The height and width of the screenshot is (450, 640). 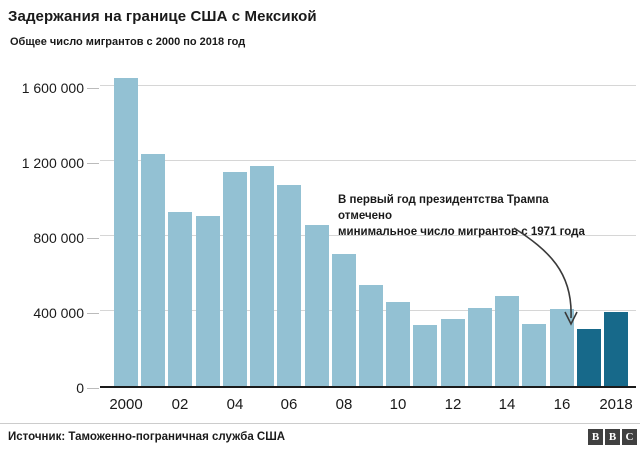 I want to click on x-label-2006: 06, so click(x=289, y=404).